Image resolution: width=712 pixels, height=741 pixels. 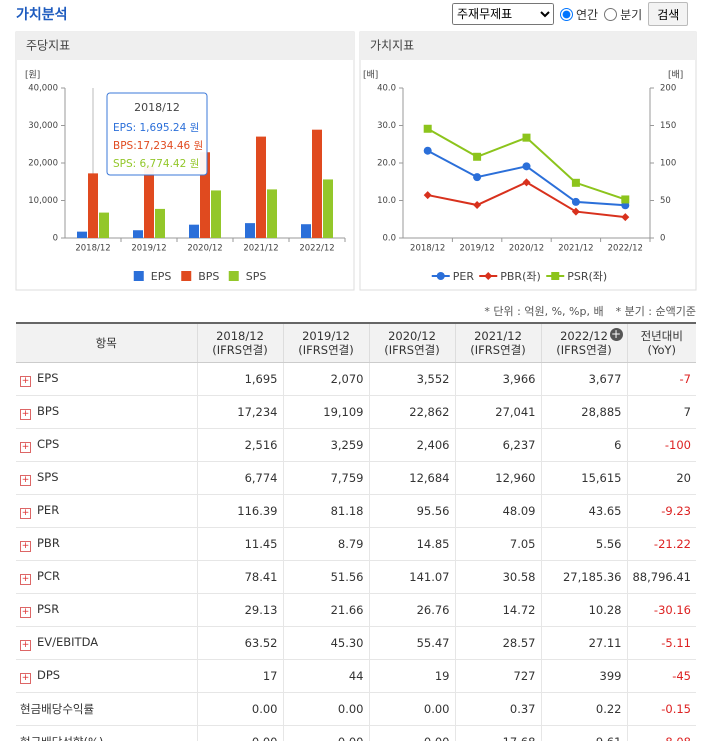 I want to click on cell-value: 28,885, so click(x=601, y=412).